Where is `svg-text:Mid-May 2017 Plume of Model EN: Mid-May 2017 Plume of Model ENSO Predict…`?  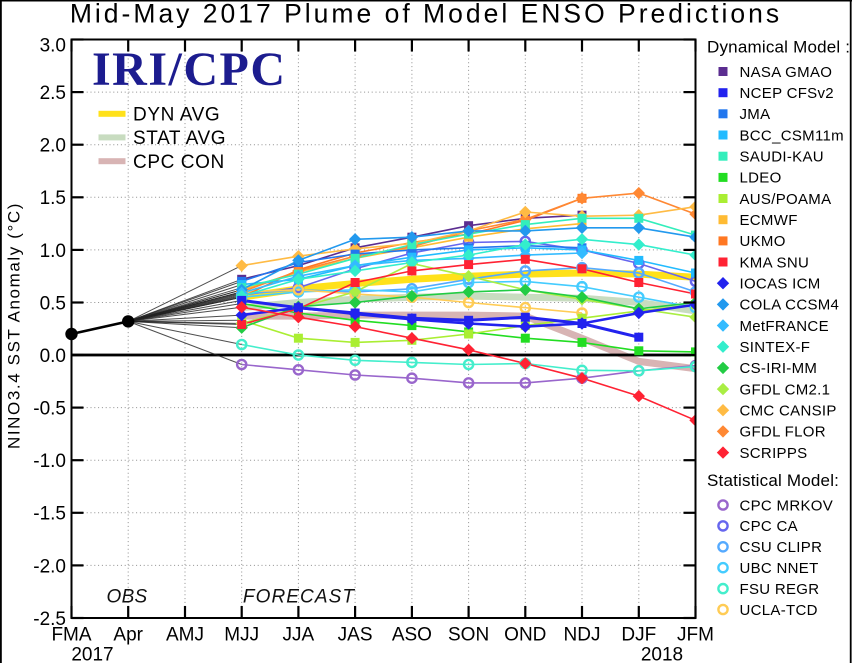 svg-text:Mid-May 2017 Plume of Model EN: Mid-May 2017 Plume of Model ENSO Predict… is located at coordinates (426, 14).